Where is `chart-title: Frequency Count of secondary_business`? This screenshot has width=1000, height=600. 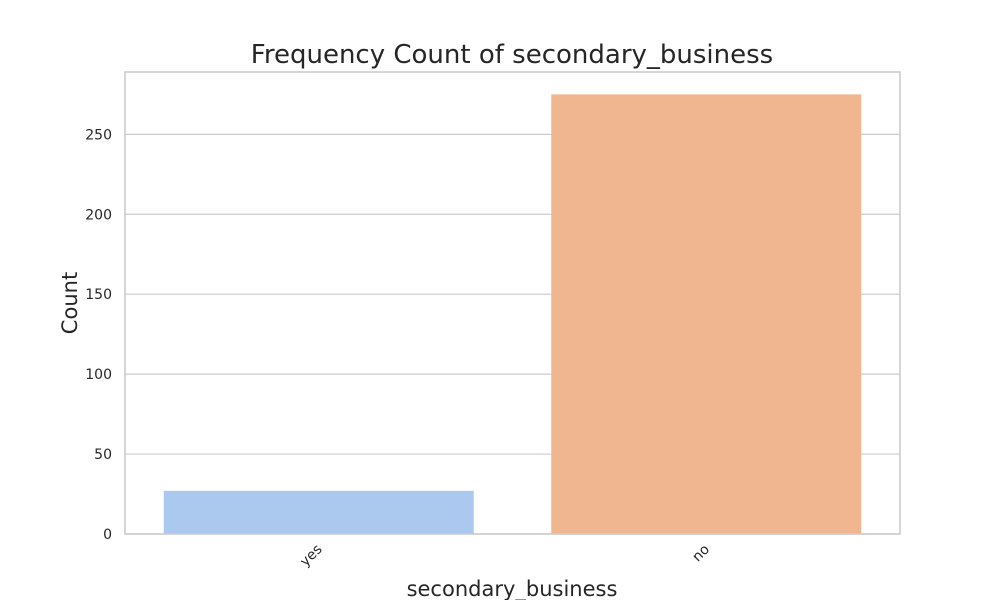 chart-title: Frequency Count of secondary_business is located at coordinates (512, 55).